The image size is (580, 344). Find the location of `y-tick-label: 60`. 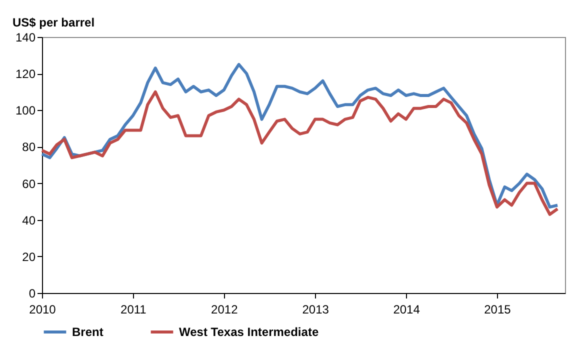

y-tick-label: 60 is located at coordinates (29, 183).